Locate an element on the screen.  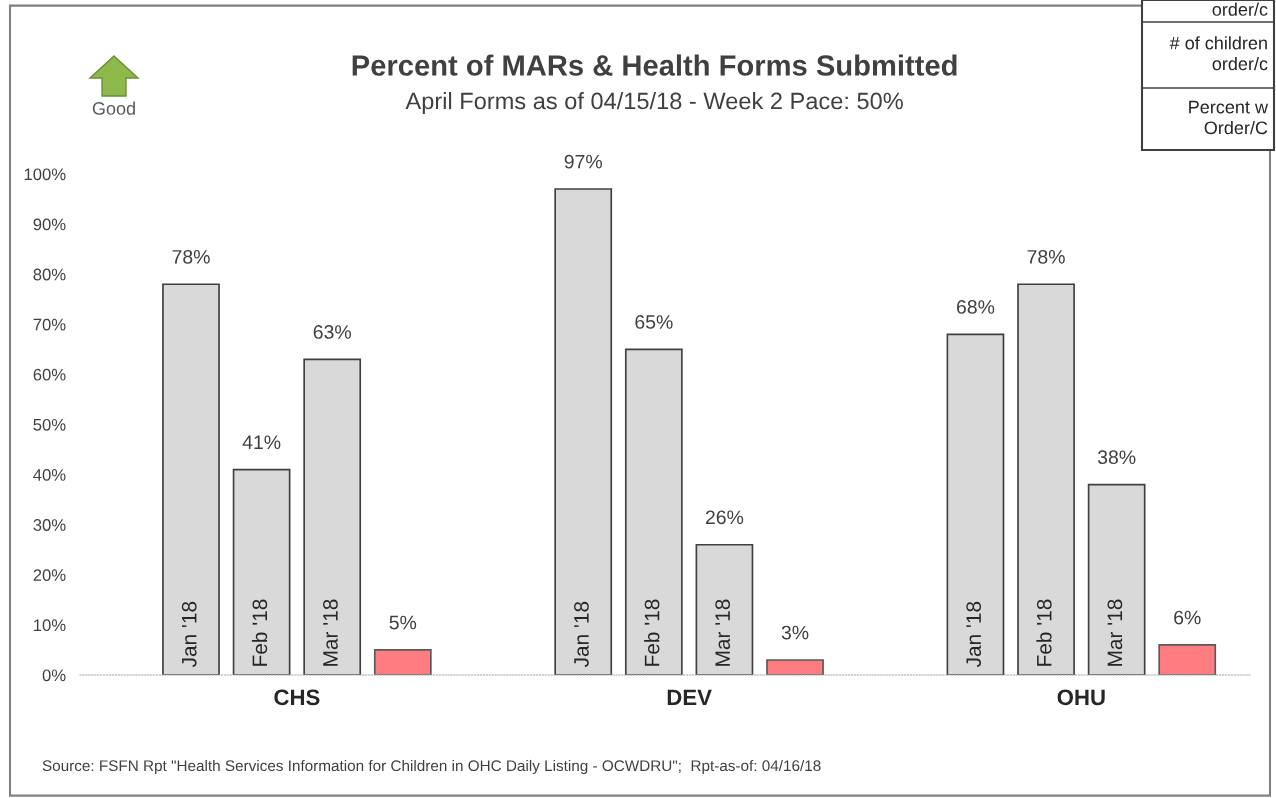
series-label: Jan '18 is located at coordinates (189, 634).